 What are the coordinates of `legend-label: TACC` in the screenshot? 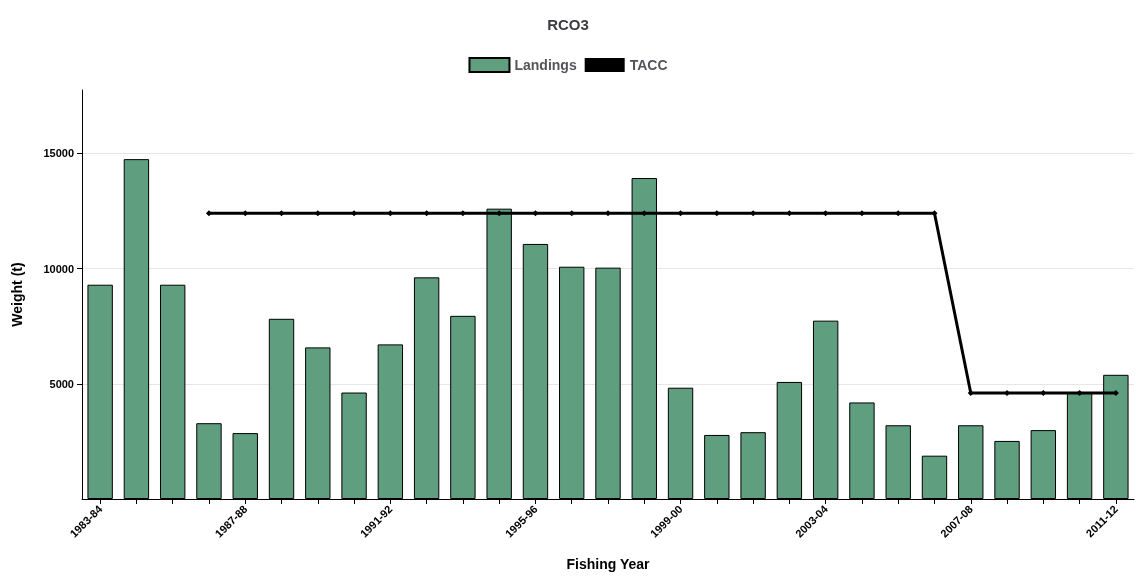 It's located at (648, 65).